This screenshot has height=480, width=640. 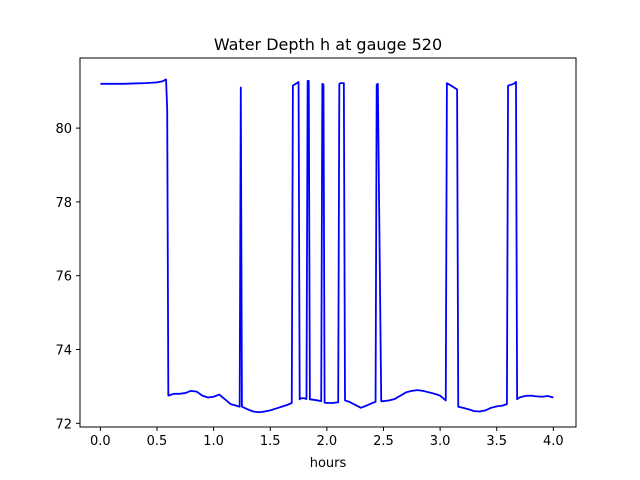 What do you see at coordinates (327, 441) in the screenshot?
I see `x-tick-label: 2.0` at bounding box center [327, 441].